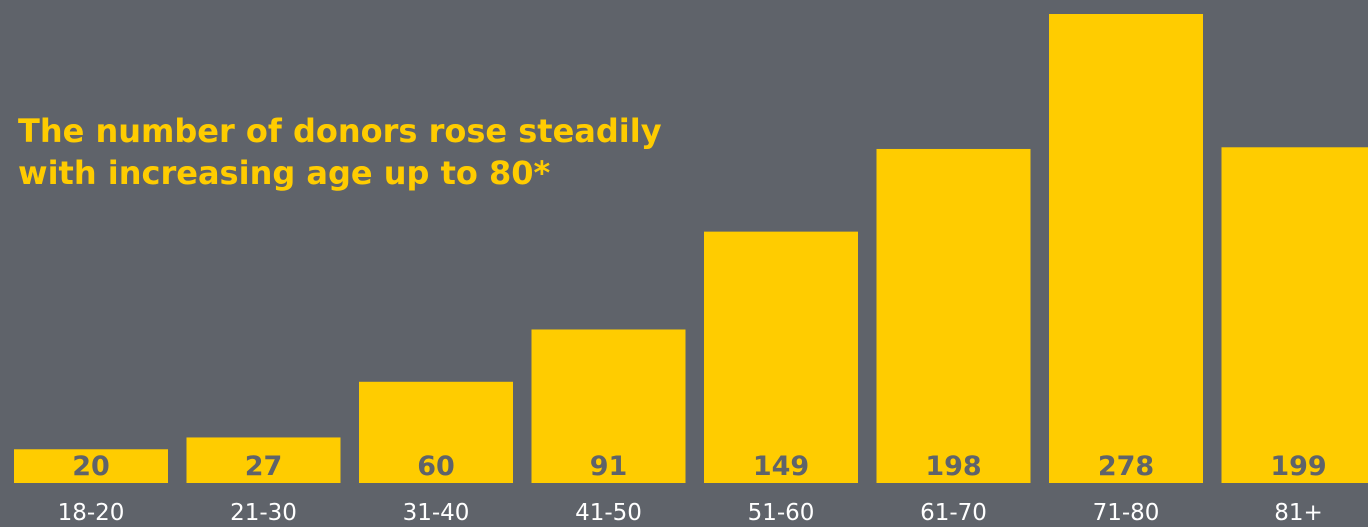 The width and height of the screenshot is (1368, 527). What do you see at coordinates (1298, 466) in the screenshot?
I see `value-label-81+: 199` at bounding box center [1298, 466].